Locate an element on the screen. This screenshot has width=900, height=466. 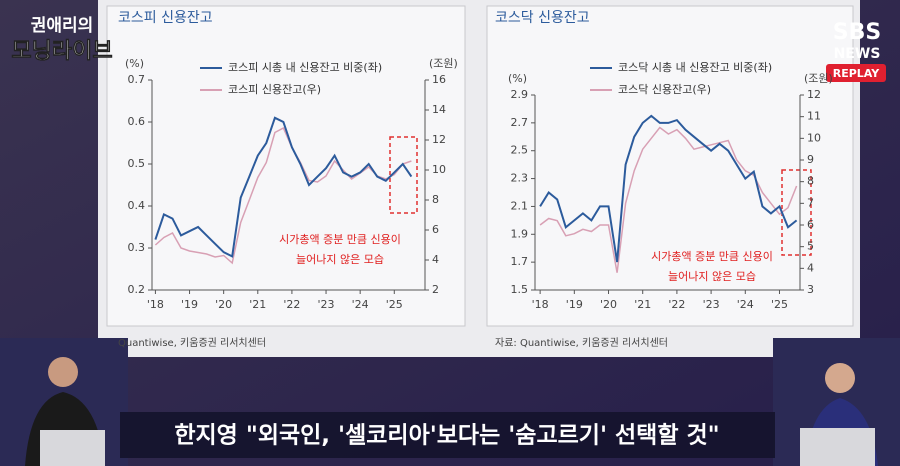
caption-bar is located at coordinates (447, 435).